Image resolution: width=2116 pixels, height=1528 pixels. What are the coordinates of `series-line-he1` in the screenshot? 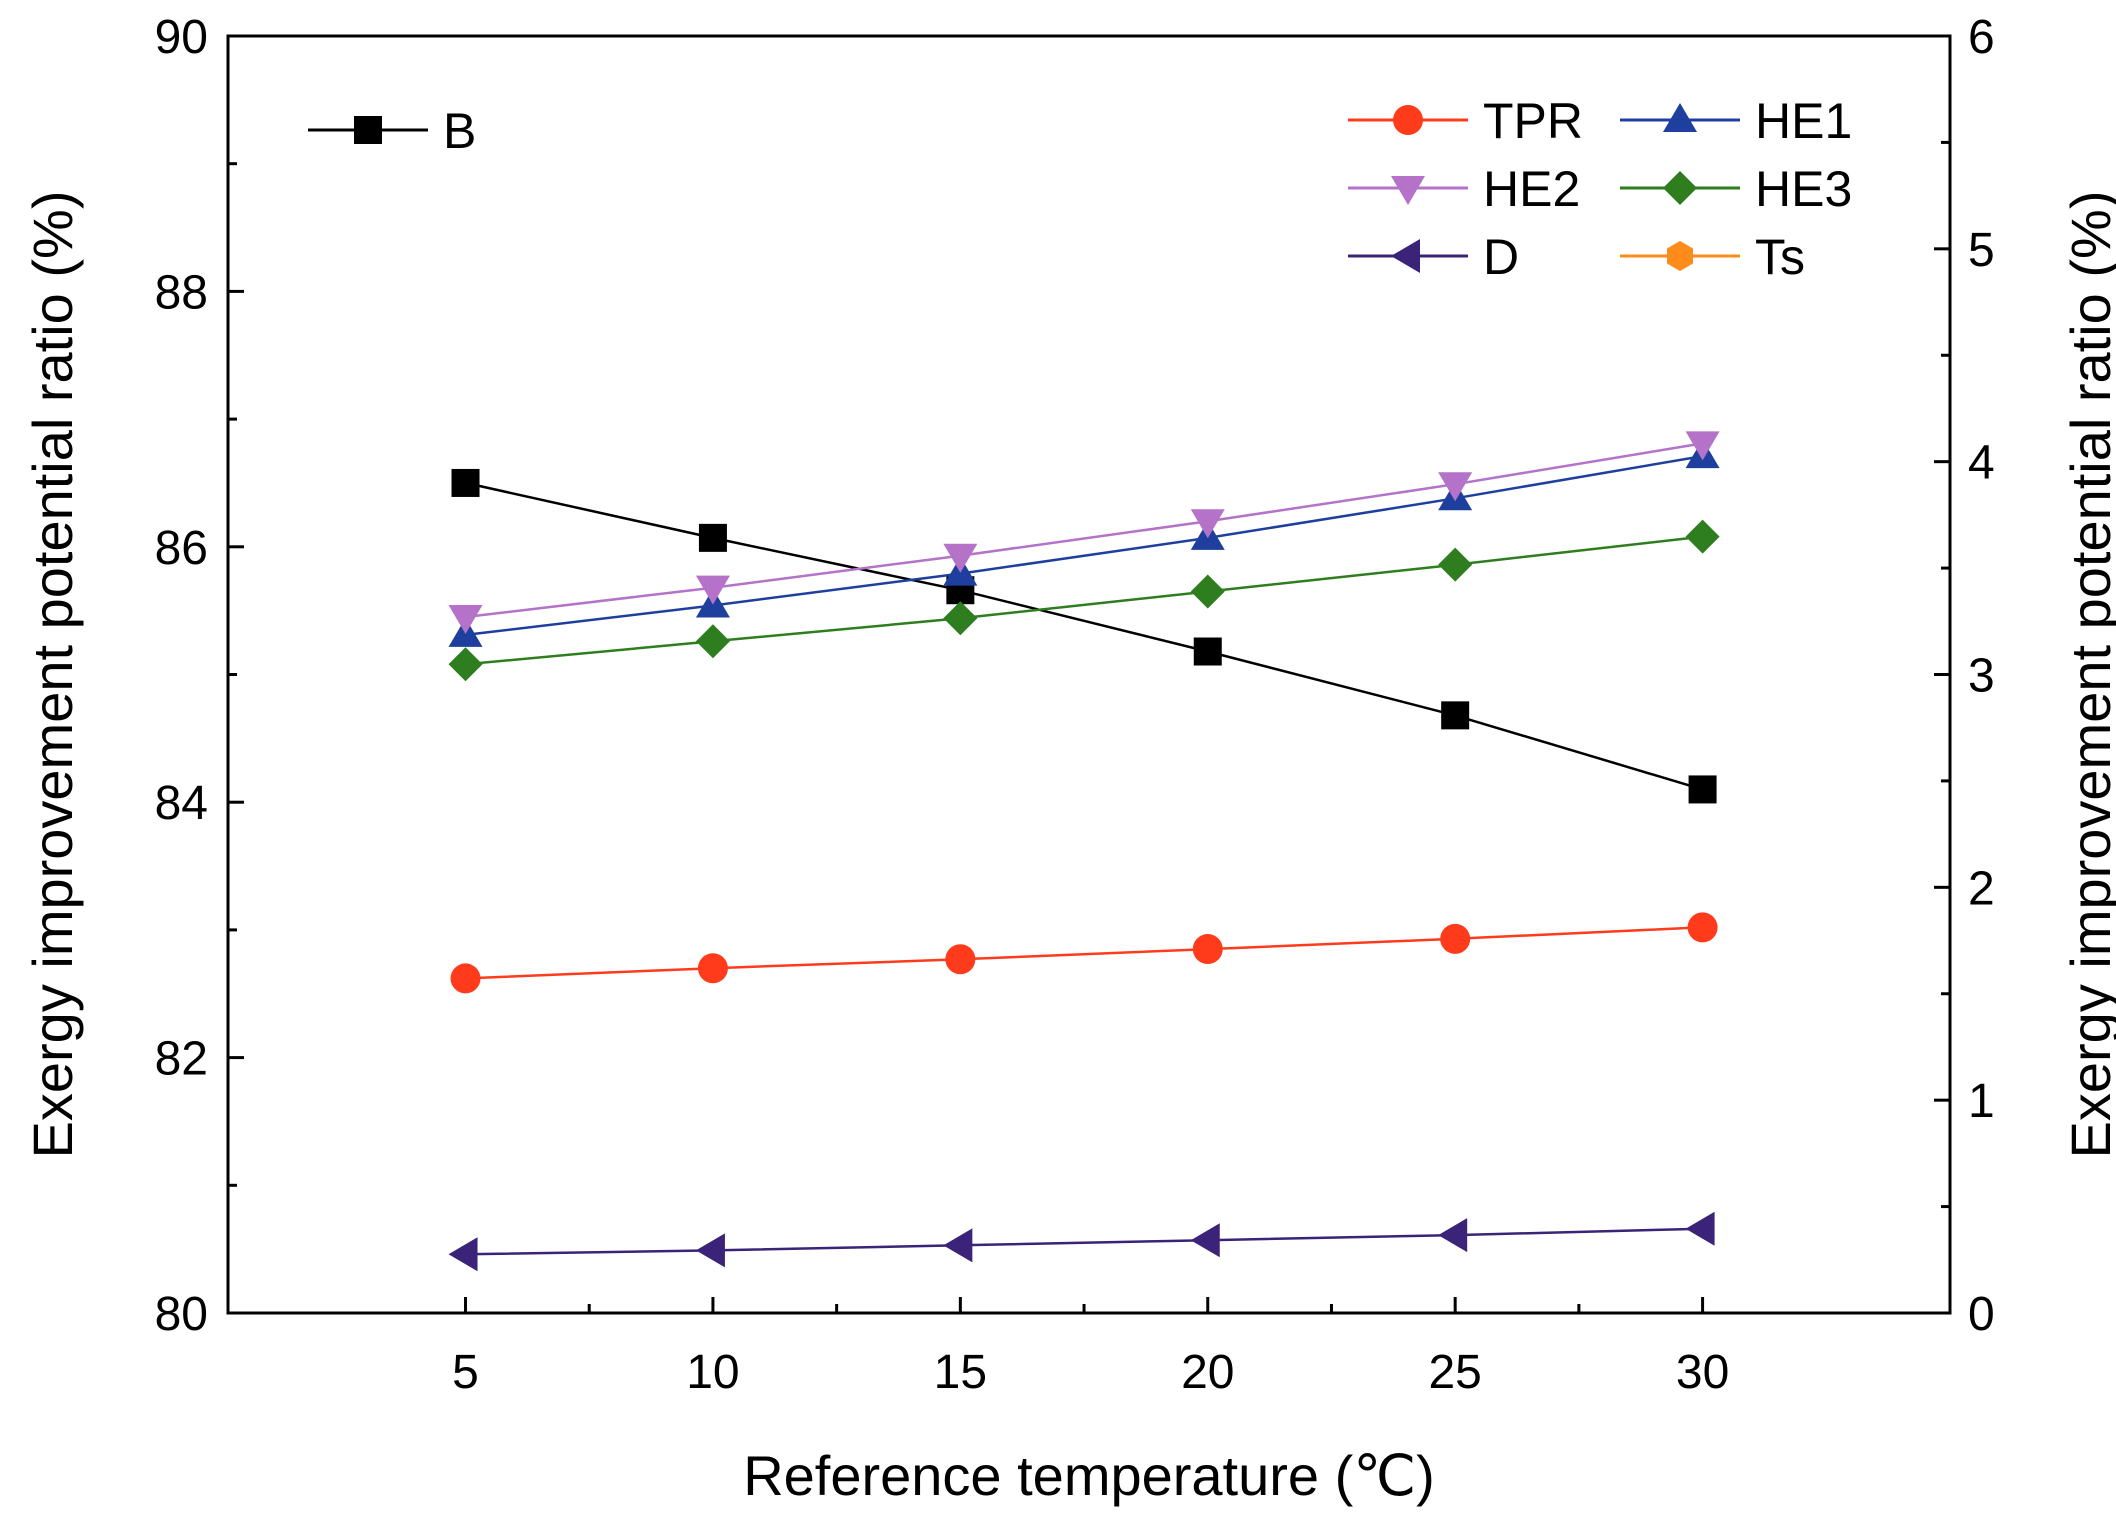 It's located at (1084, 545).